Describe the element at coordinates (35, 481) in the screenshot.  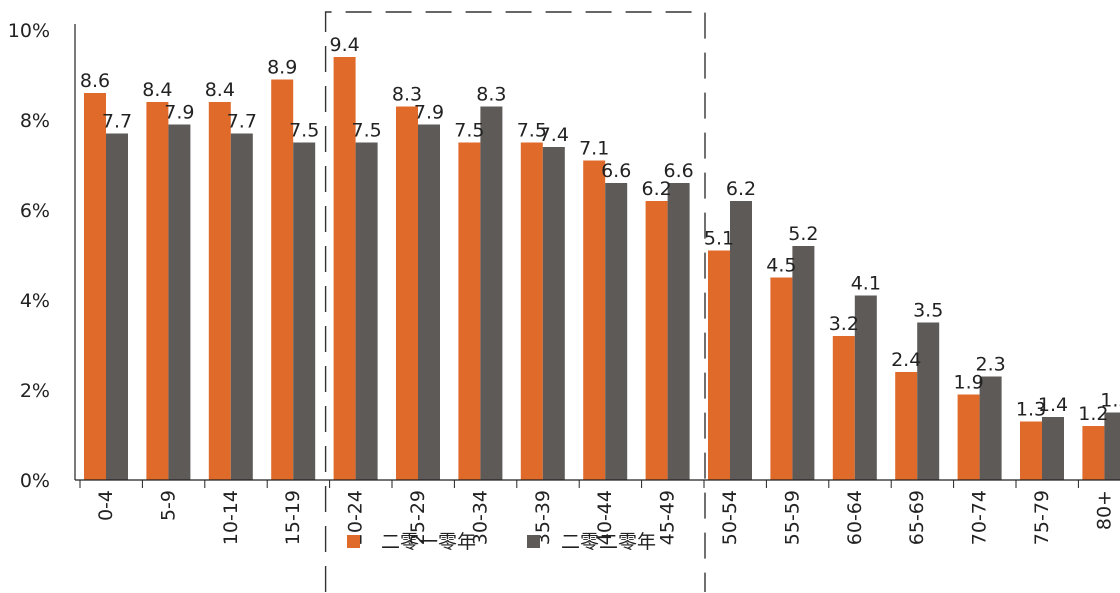
I see `y-tick-label: 0%` at that location.